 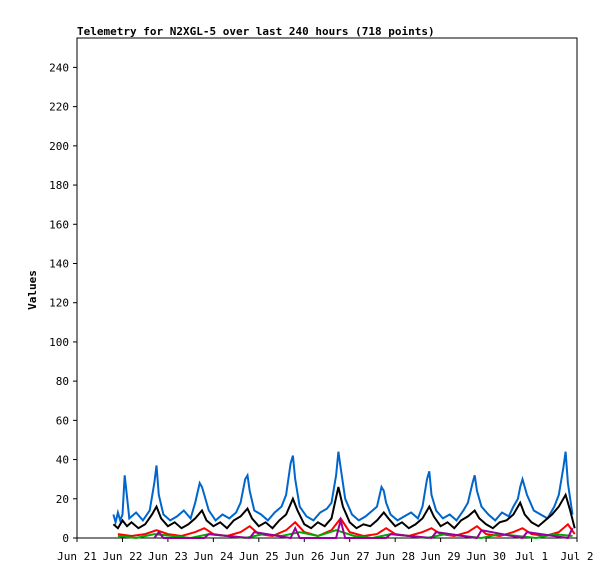 I want to click on y-tick-label: 80, so click(x=62, y=381).